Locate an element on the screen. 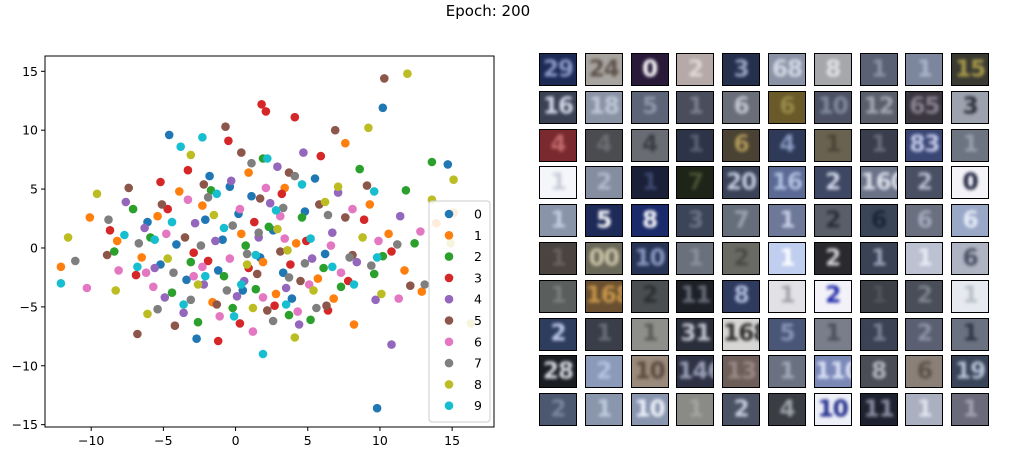  sample-image: 24 is located at coordinates (603, 69).